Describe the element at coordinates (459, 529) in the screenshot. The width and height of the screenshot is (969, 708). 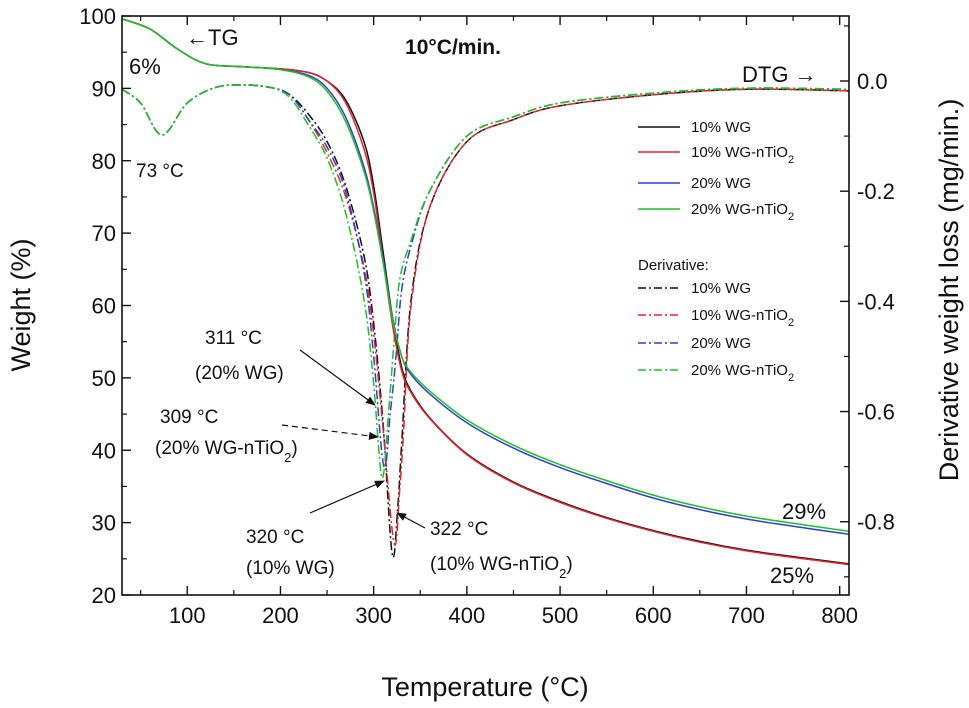
I see `peak-322-label: 322 °C` at that location.